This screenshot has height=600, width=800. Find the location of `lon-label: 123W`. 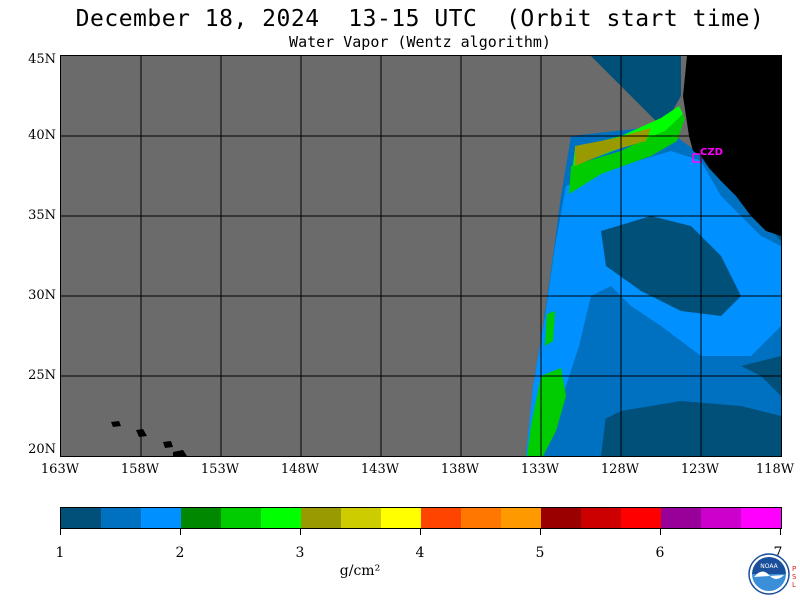

lon-label: 123W is located at coordinates (700, 469).